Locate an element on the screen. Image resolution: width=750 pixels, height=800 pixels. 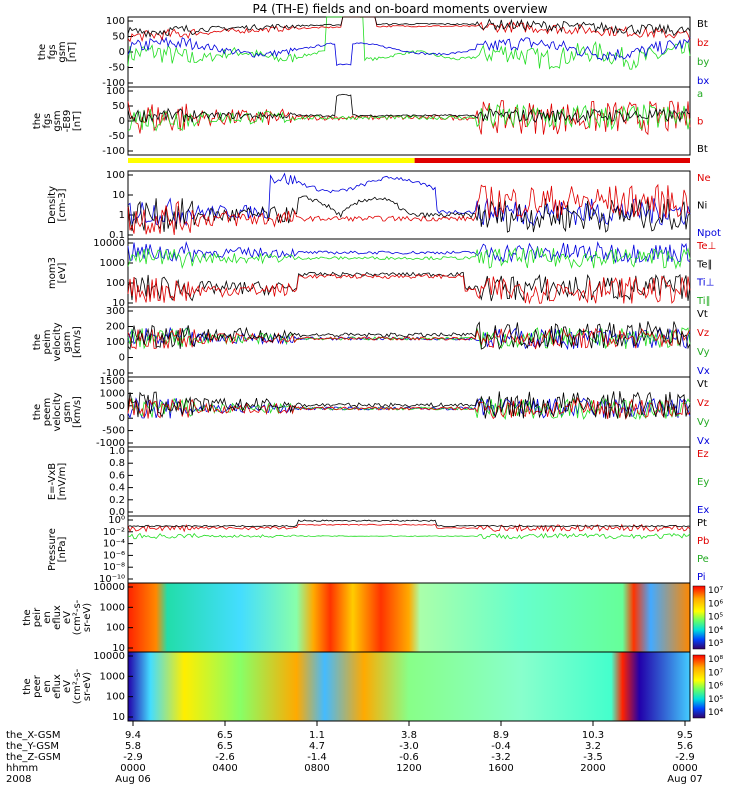
legend-Pe: Pe is located at coordinates (703, 559).